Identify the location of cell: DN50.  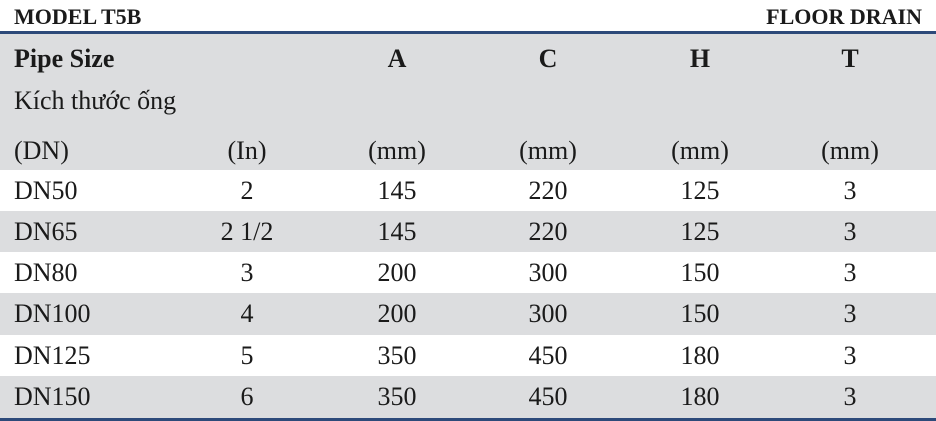
(46, 190).